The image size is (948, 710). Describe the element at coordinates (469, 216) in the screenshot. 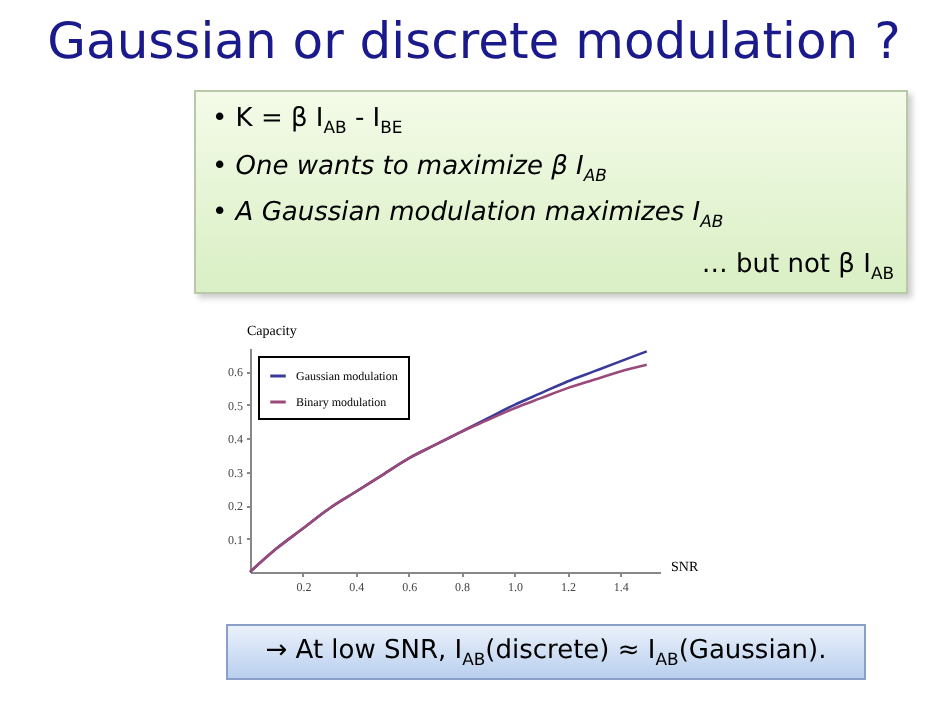

I see `text: • A Gaussian modulation maximizes I$_{AB}$` at that location.